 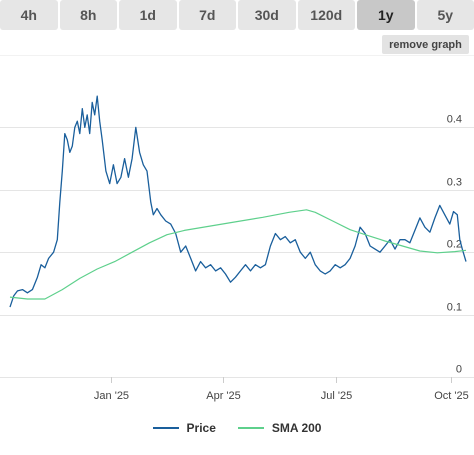 I want to click on legend-item-sma: SMA 200, so click(x=279, y=428).